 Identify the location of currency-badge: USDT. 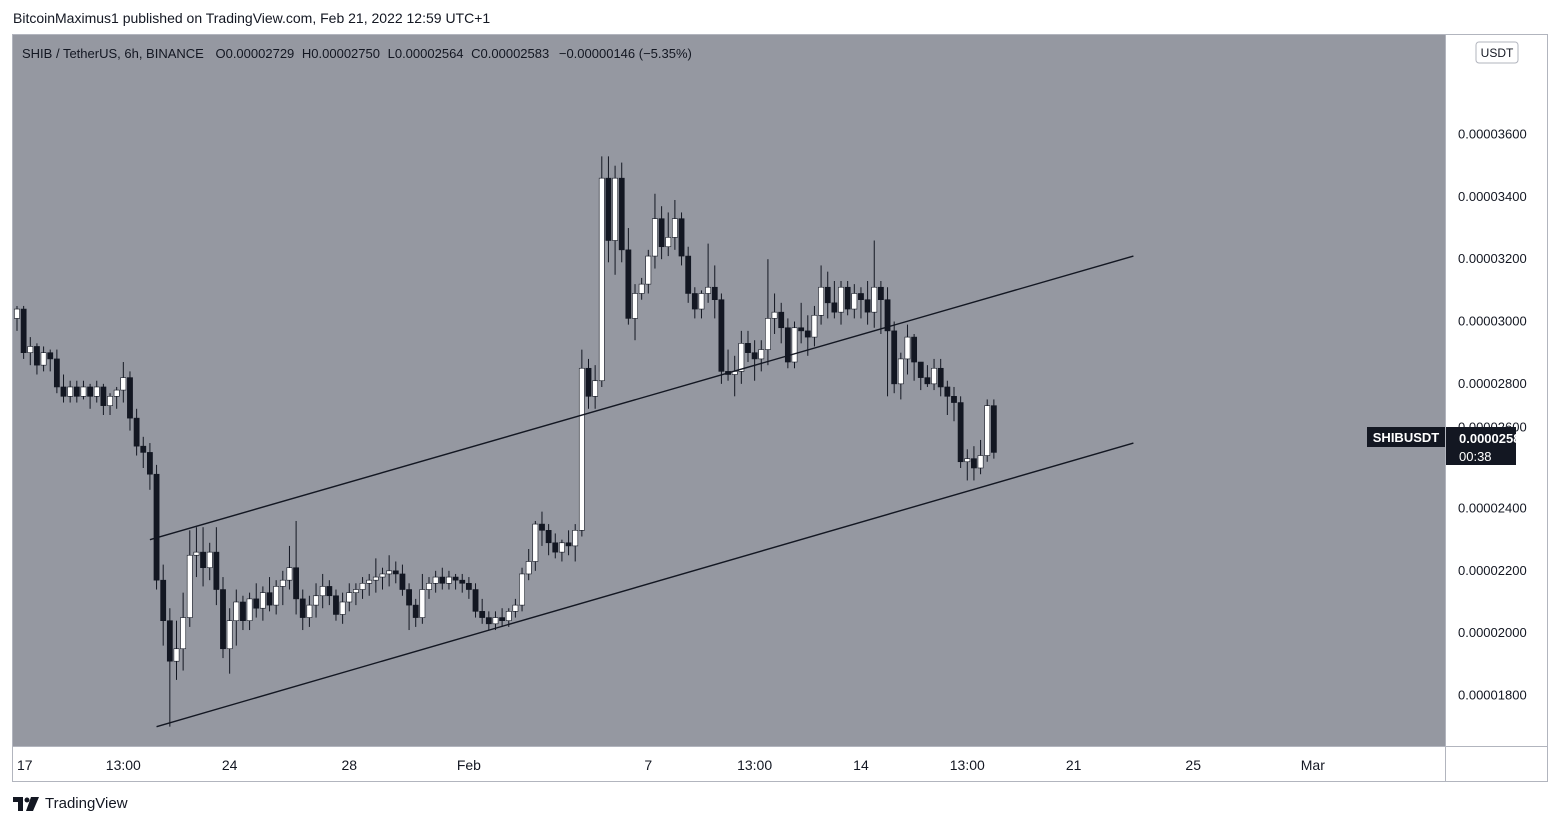
(1497, 52).